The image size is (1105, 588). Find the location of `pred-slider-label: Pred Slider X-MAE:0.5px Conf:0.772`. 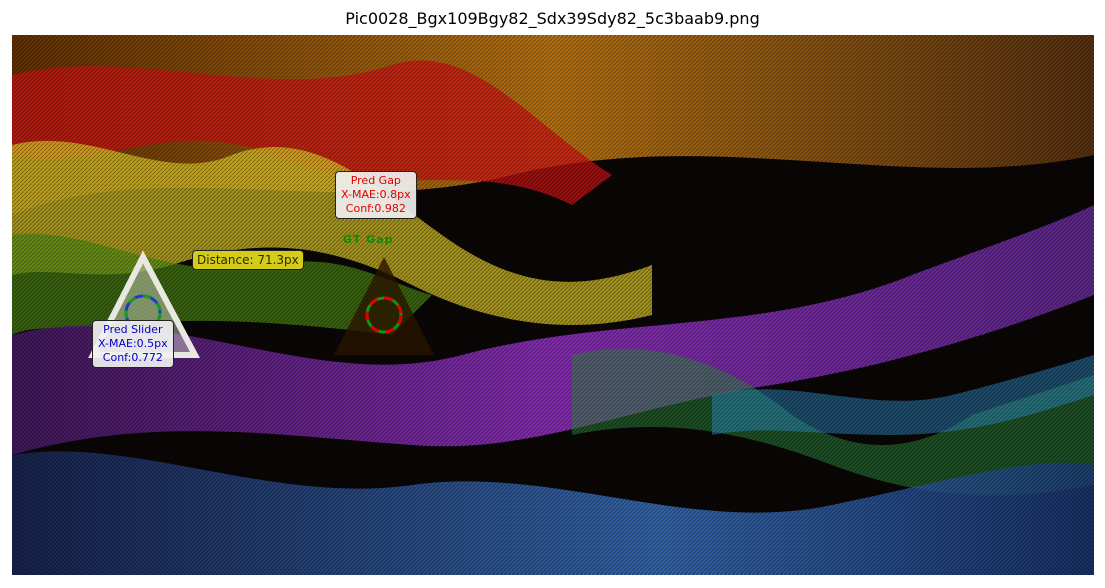

pred-slider-label: Pred Slider X-MAE:0.5px Conf:0.772 is located at coordinates (133, 344).